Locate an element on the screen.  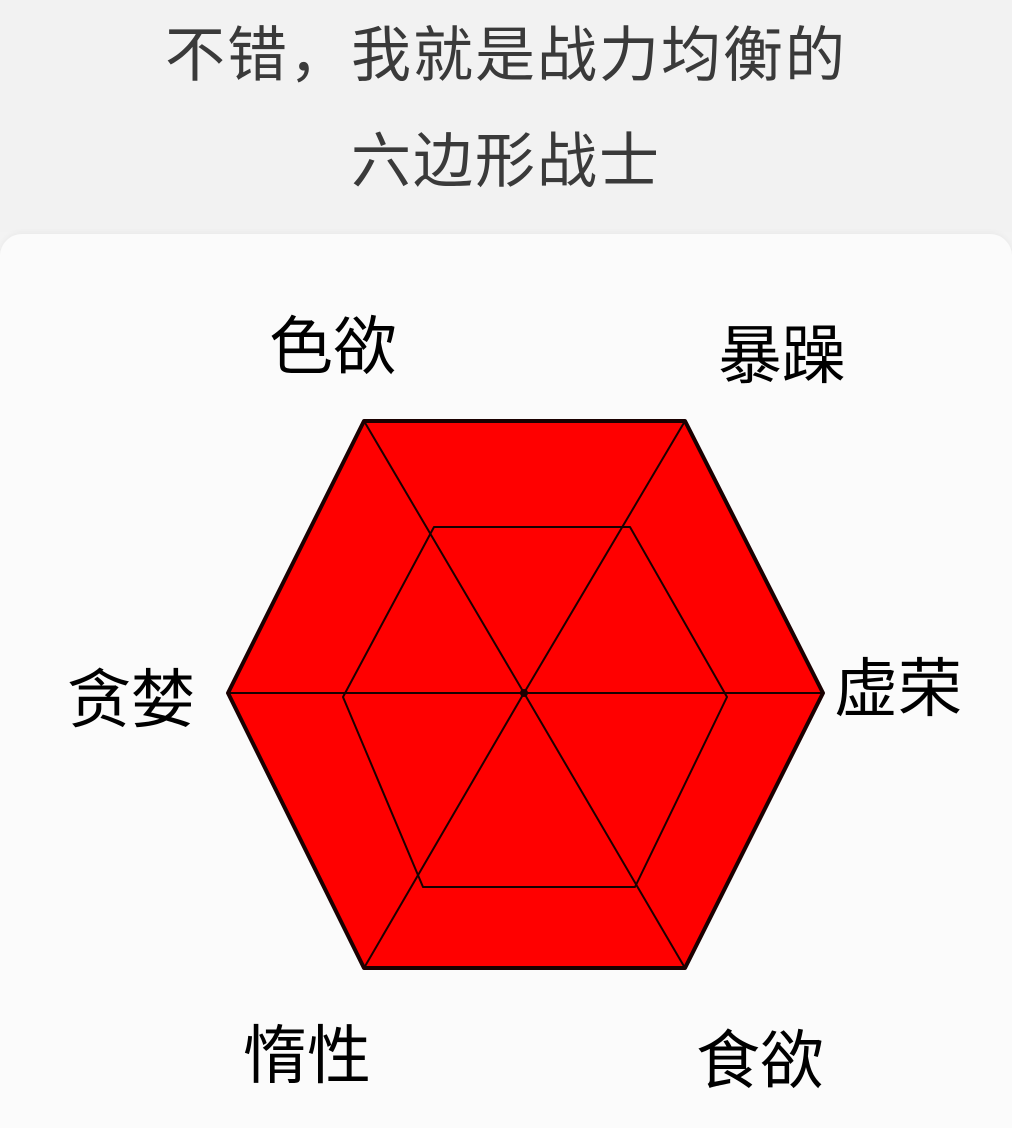
caption-line-1: 不错，我就是战力均衡的 is located at coordinates (506, 56).